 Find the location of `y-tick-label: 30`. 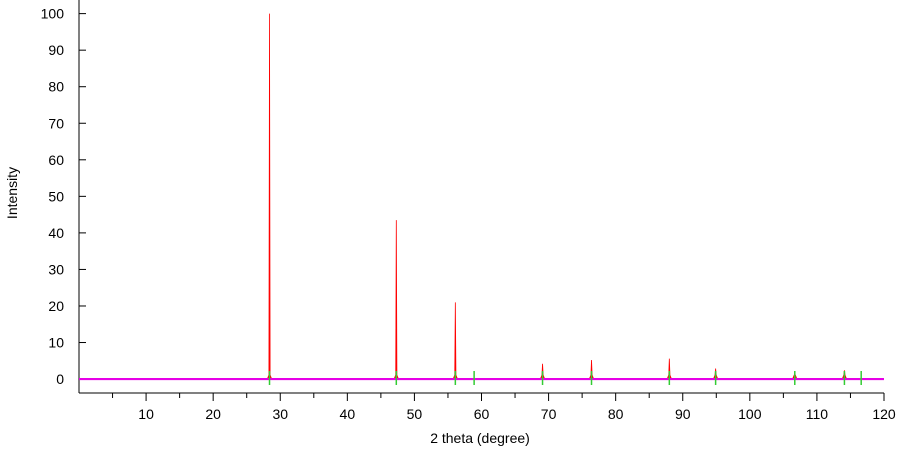

y-tick-label: 30 is located at coordinates (56, 269).